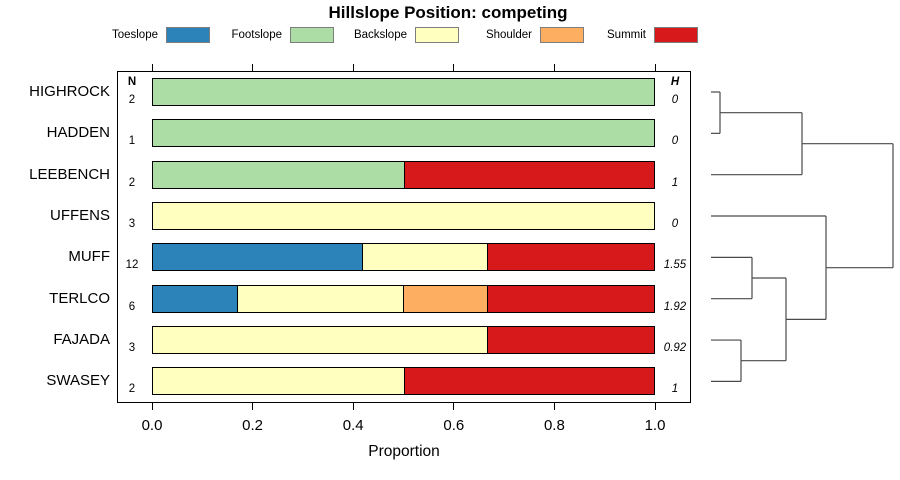 The width and height of the screenshot is (900, 480). Describe the element at coordinates (132, 306) in the screenshot. I see `n-value: 6` at that location.